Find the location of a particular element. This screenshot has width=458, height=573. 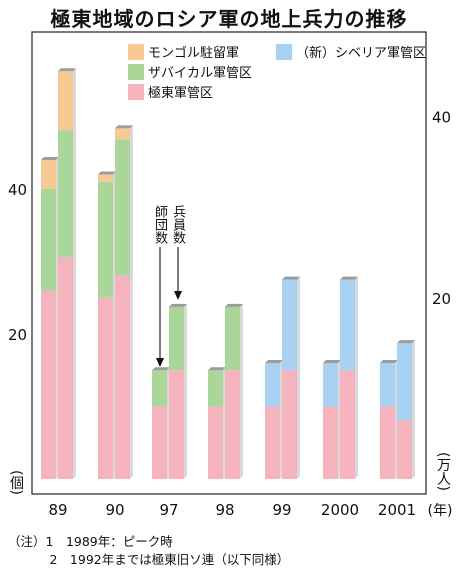

bar-cap-divisions-2001 is located at coordinates (389, 361).